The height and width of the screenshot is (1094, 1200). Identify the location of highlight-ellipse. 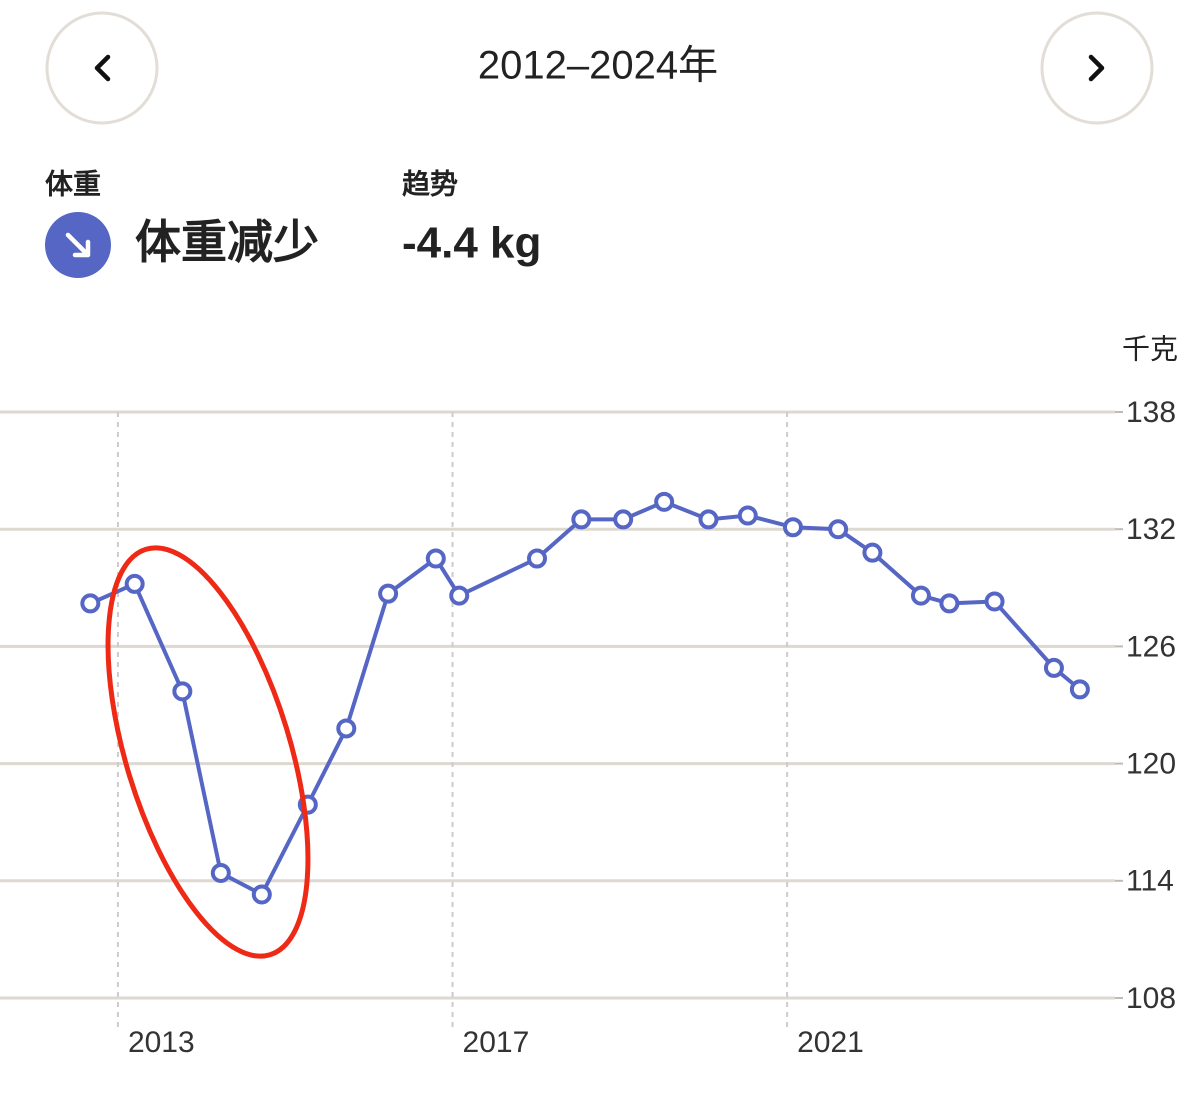
(208, 752).